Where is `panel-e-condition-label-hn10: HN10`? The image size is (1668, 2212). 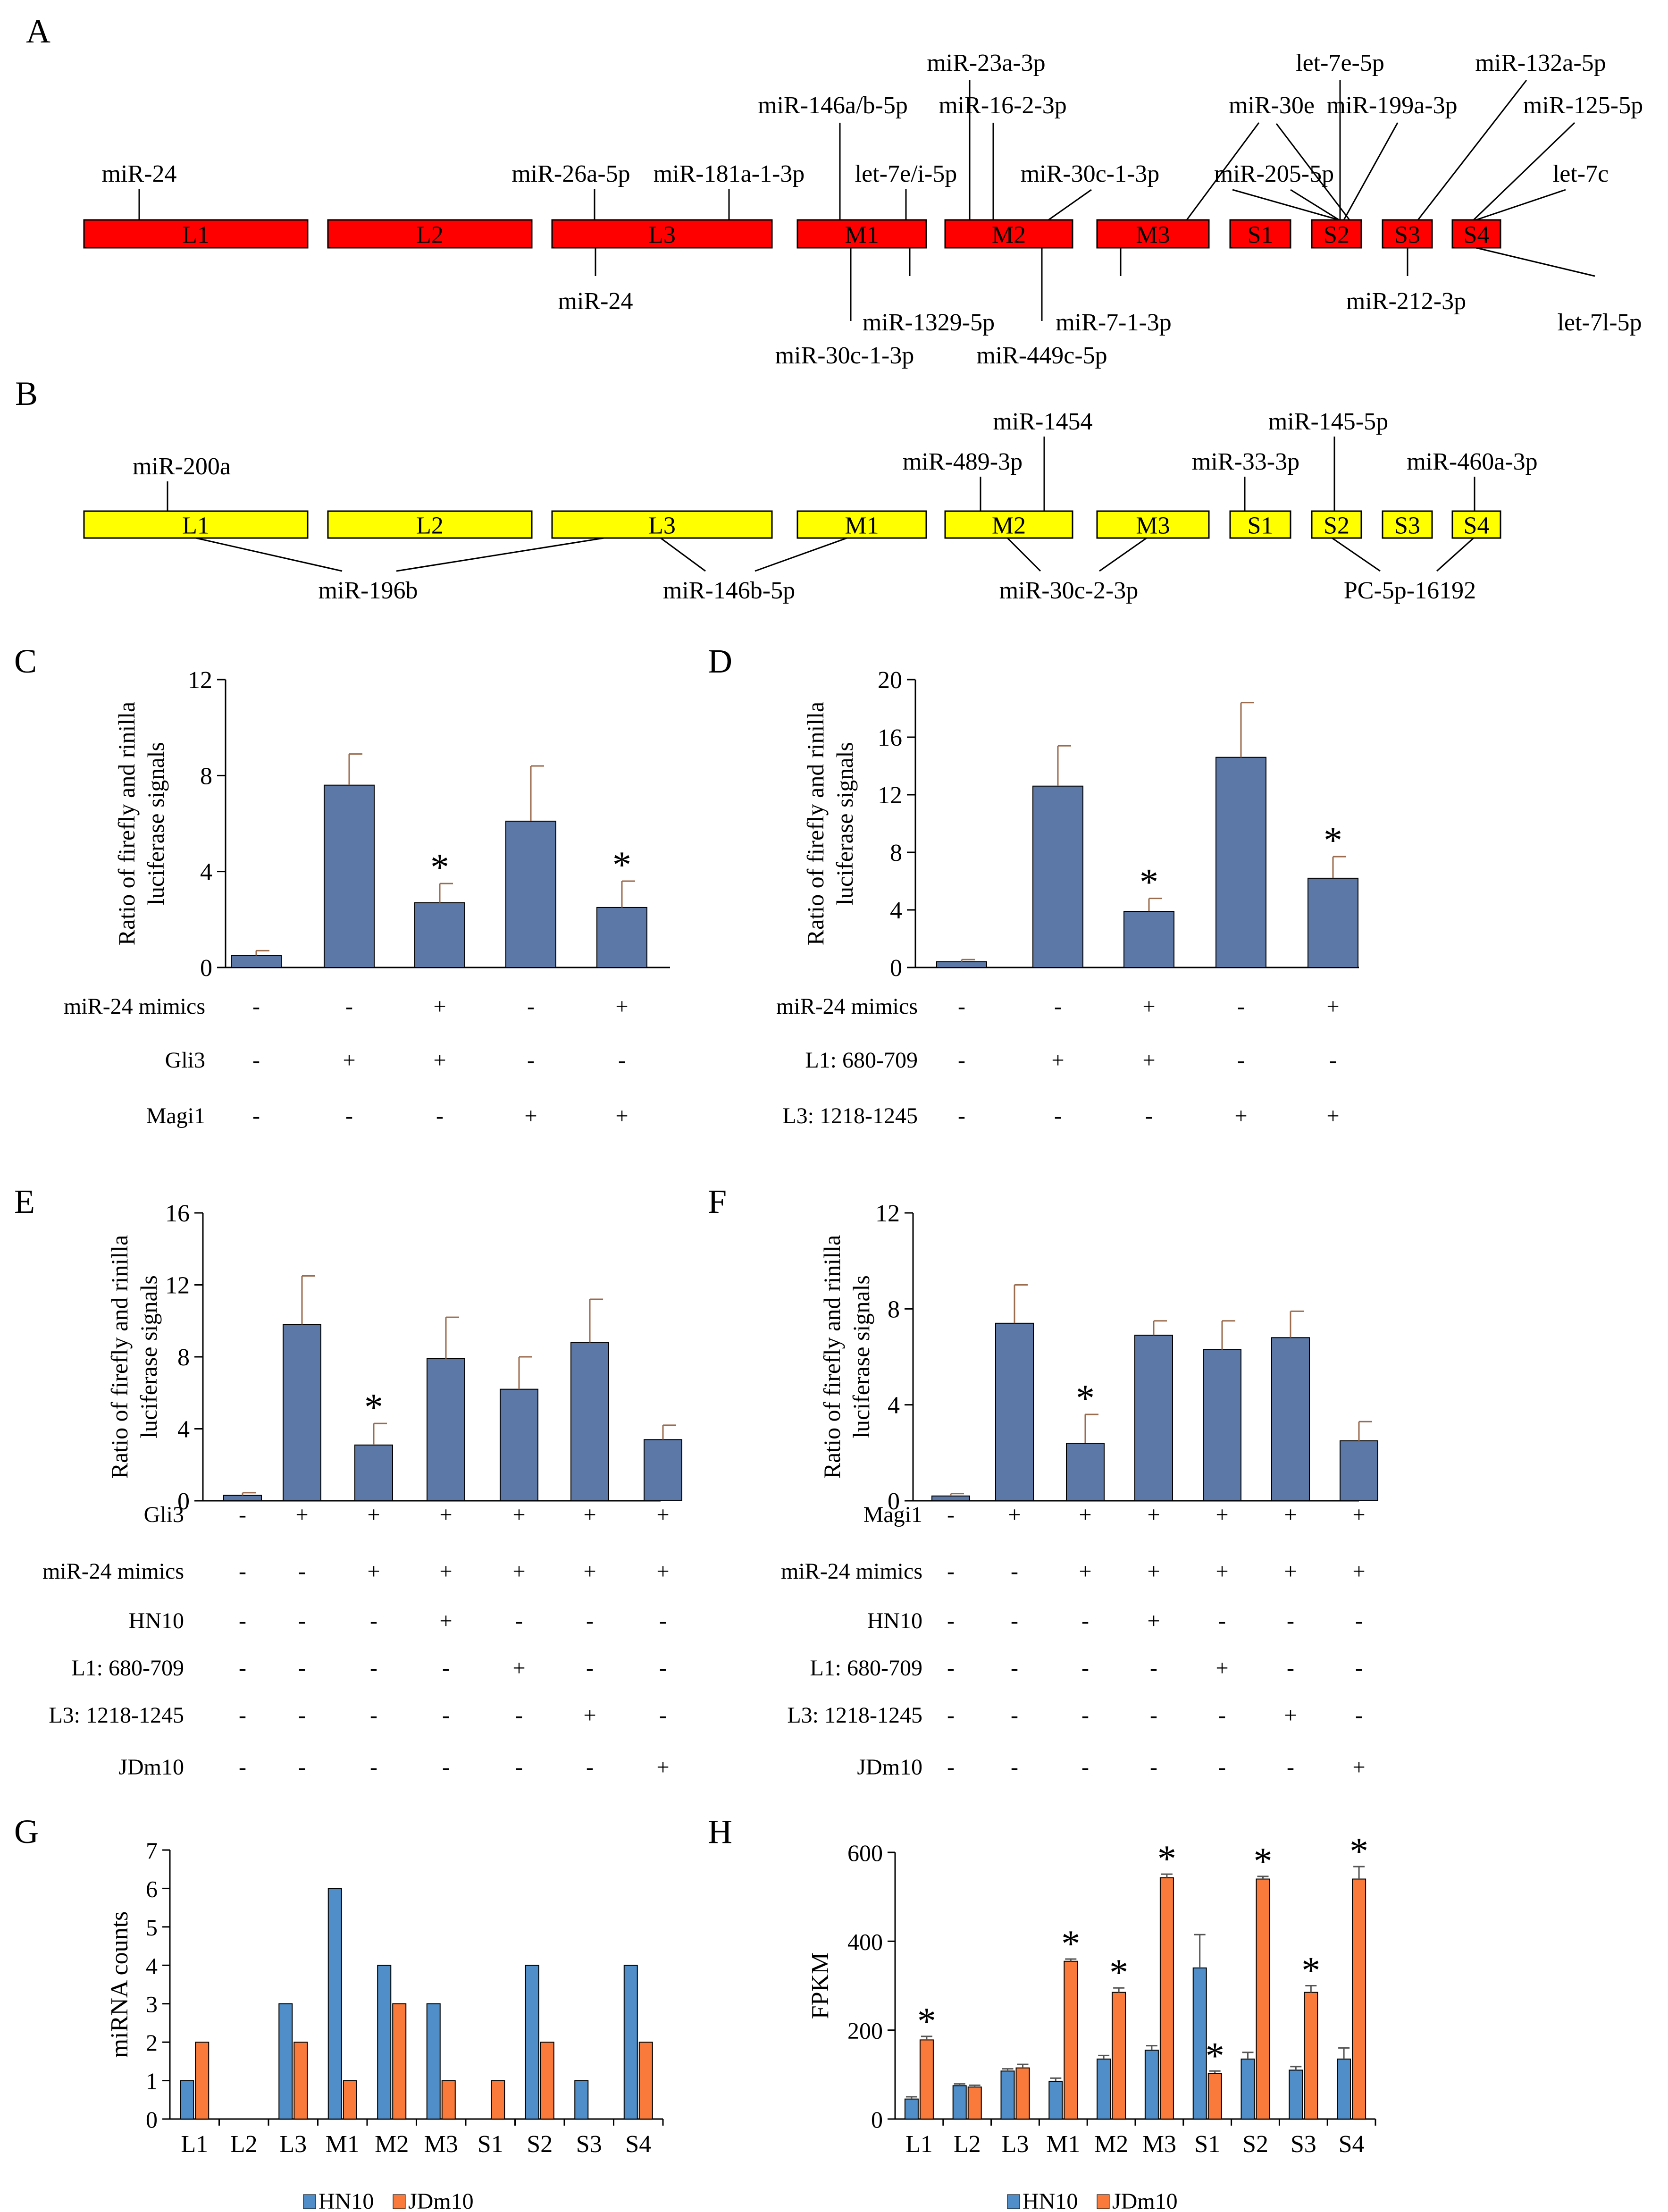
panel-e-condition-label-hn10: HN10 is located at coordinates (156, 1620).